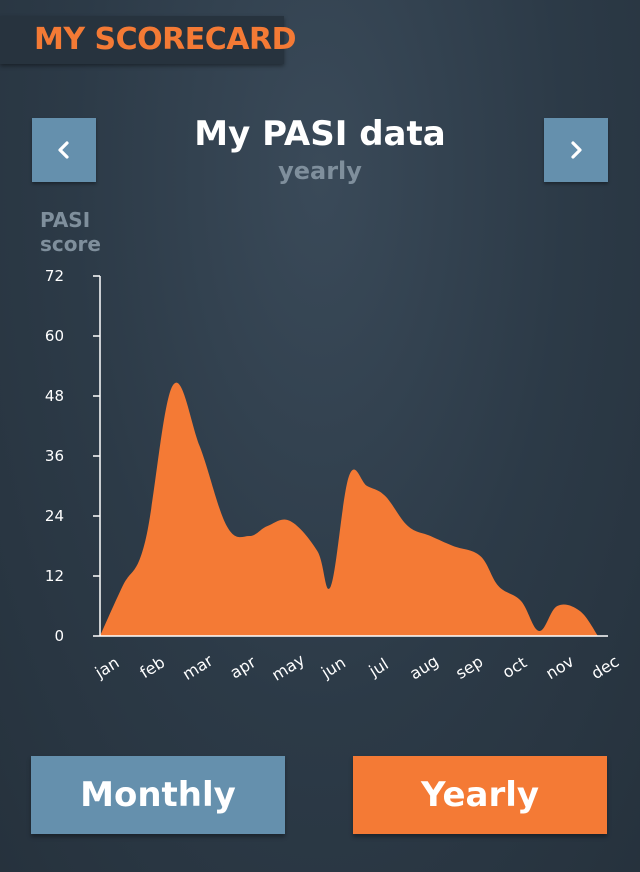 The height and width of the screenshot is (872, 640). What do you see at coordinates (152, 667) in the screenshot?
I see `x-tick-label-feb: feb` at bounding box center [152, 667].